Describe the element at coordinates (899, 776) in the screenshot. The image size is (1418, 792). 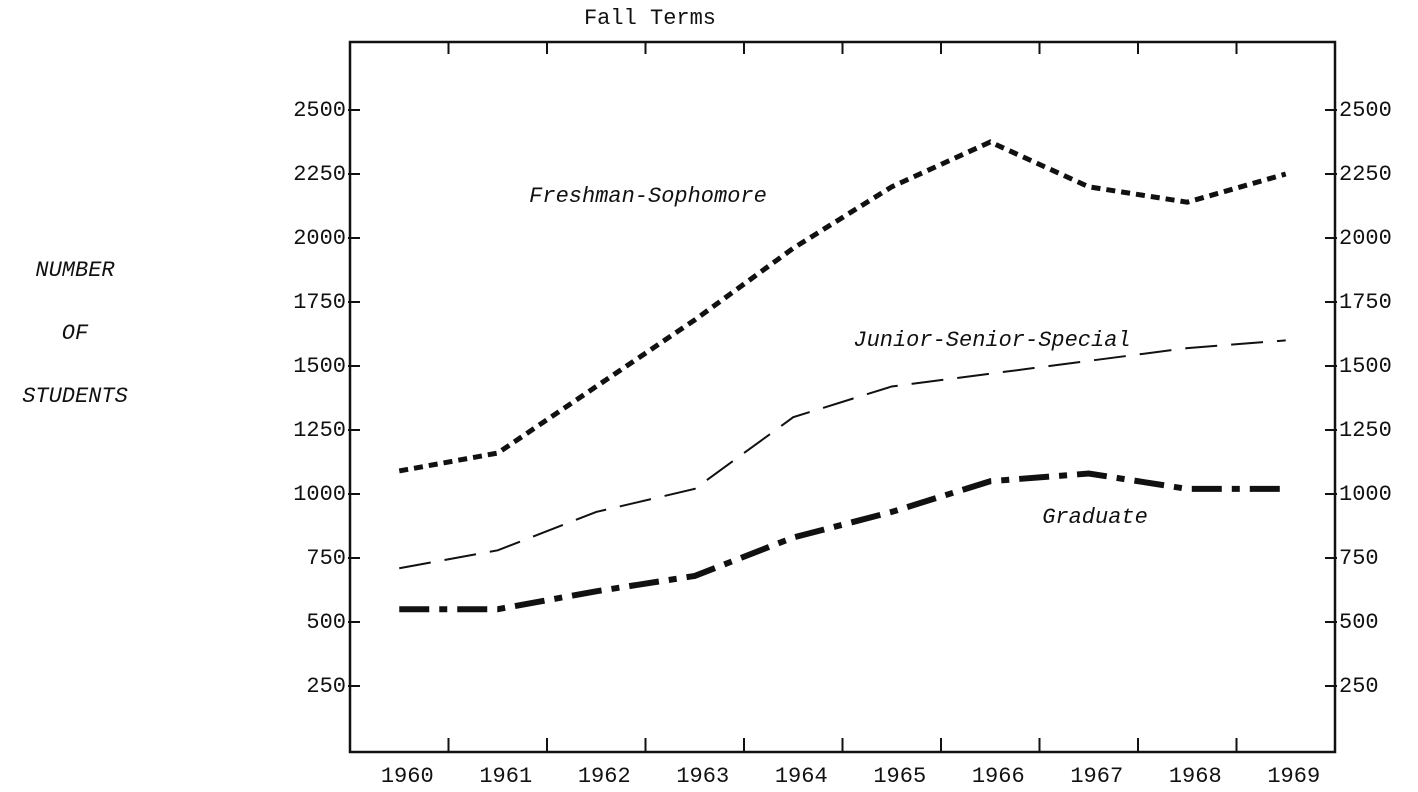
I see `x-tick-label: 1965` at that location.